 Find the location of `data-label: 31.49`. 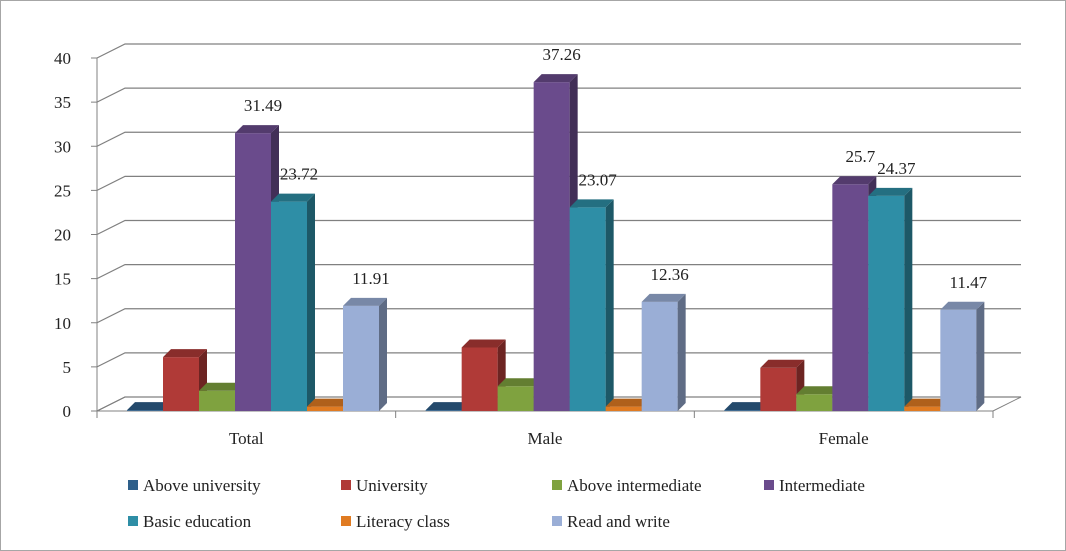

data-label: 31.49 is located at coordinates (263, 105).